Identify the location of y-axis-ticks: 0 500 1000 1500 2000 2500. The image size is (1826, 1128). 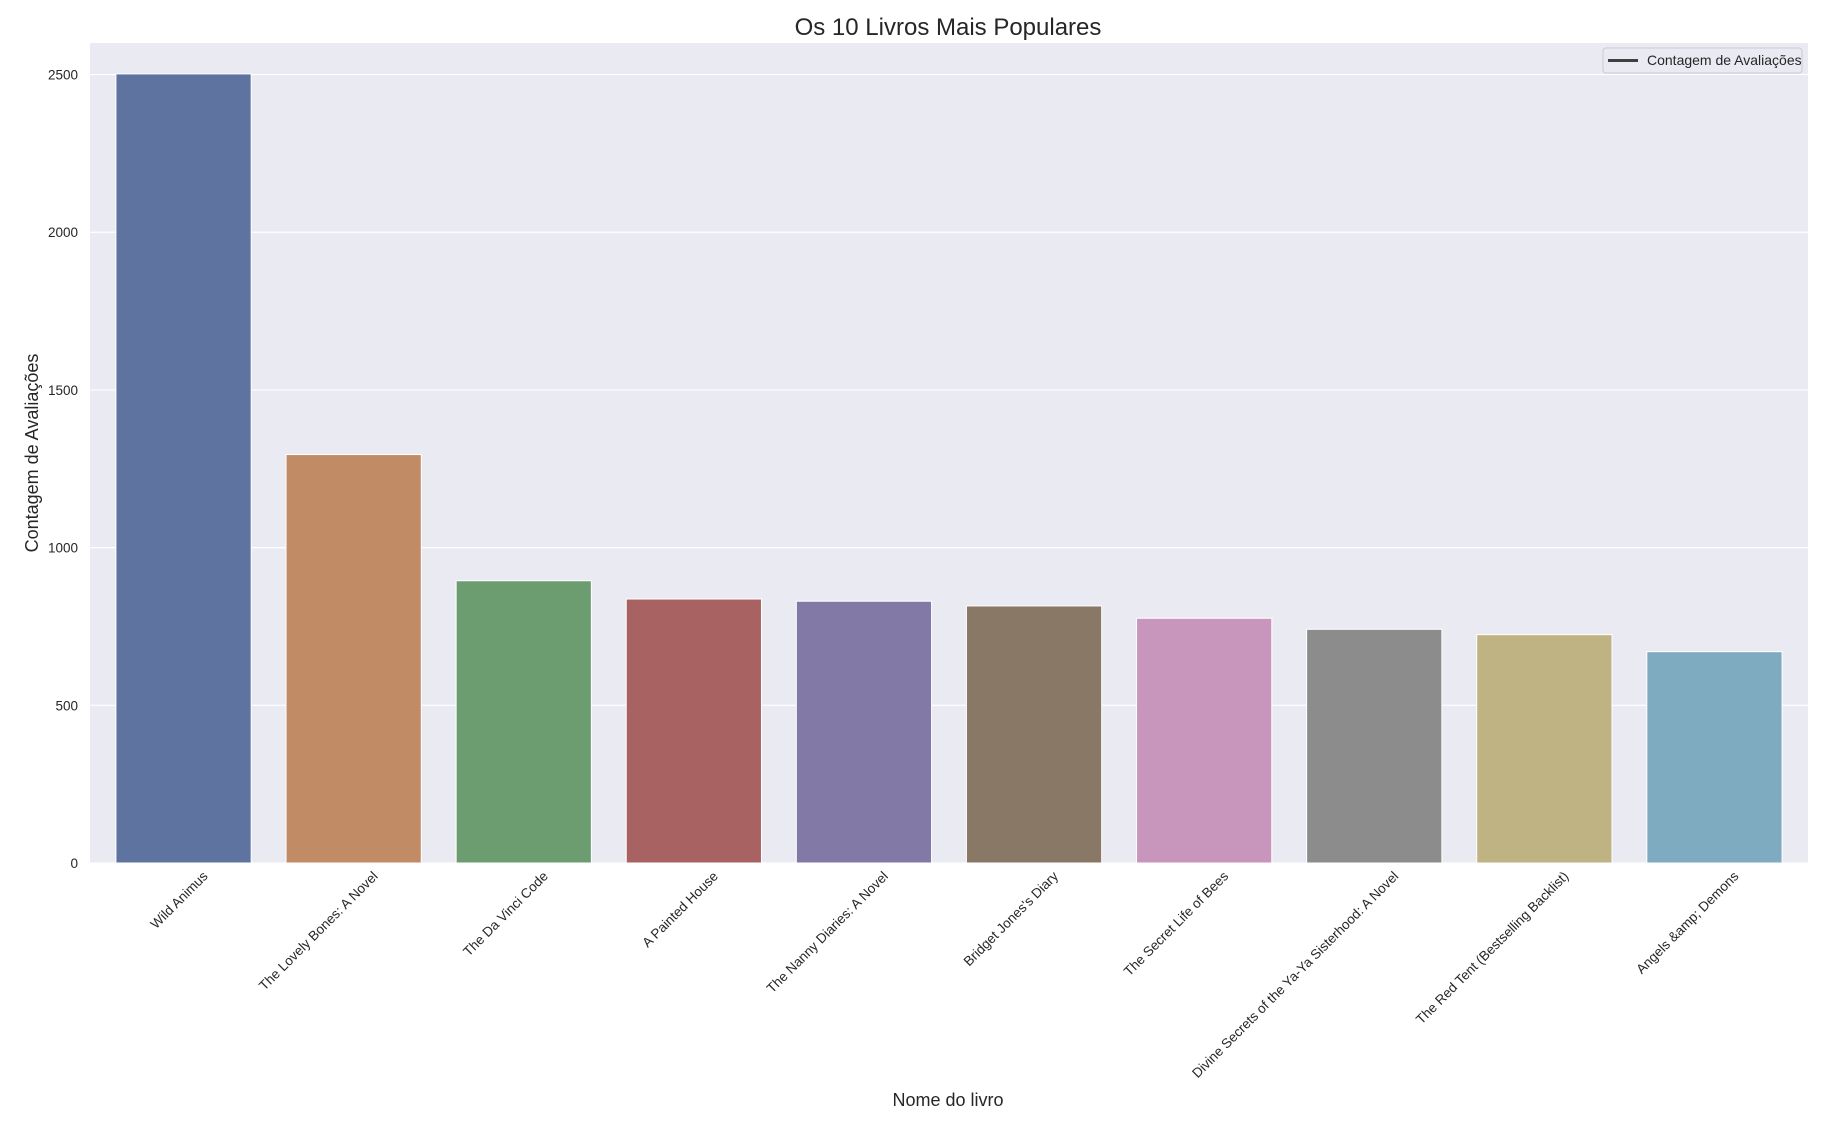
(63, 469).